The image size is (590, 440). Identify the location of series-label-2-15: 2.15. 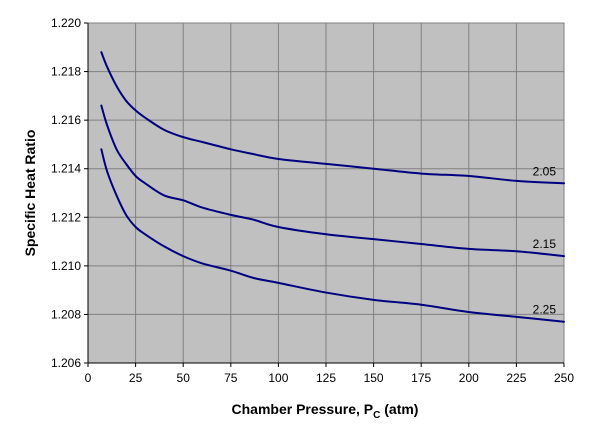
(545, 244).